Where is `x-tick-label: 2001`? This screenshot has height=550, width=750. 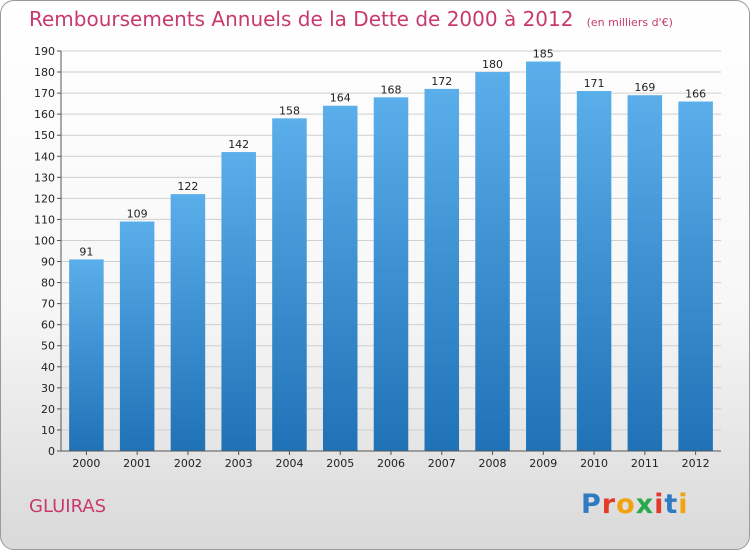 x-tick-label: 2001 is located at coordinates (137, 463).